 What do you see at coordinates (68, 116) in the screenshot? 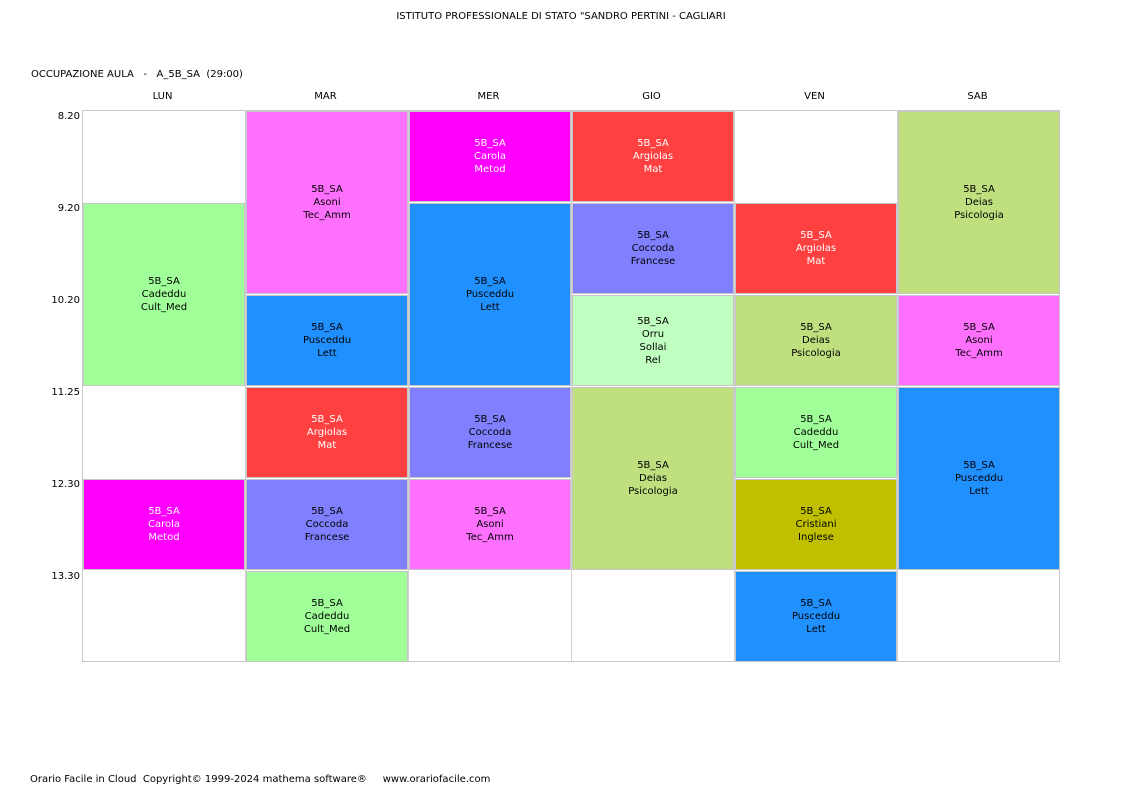
I see `time-label: 8.20` at bounding box center [68, 116].